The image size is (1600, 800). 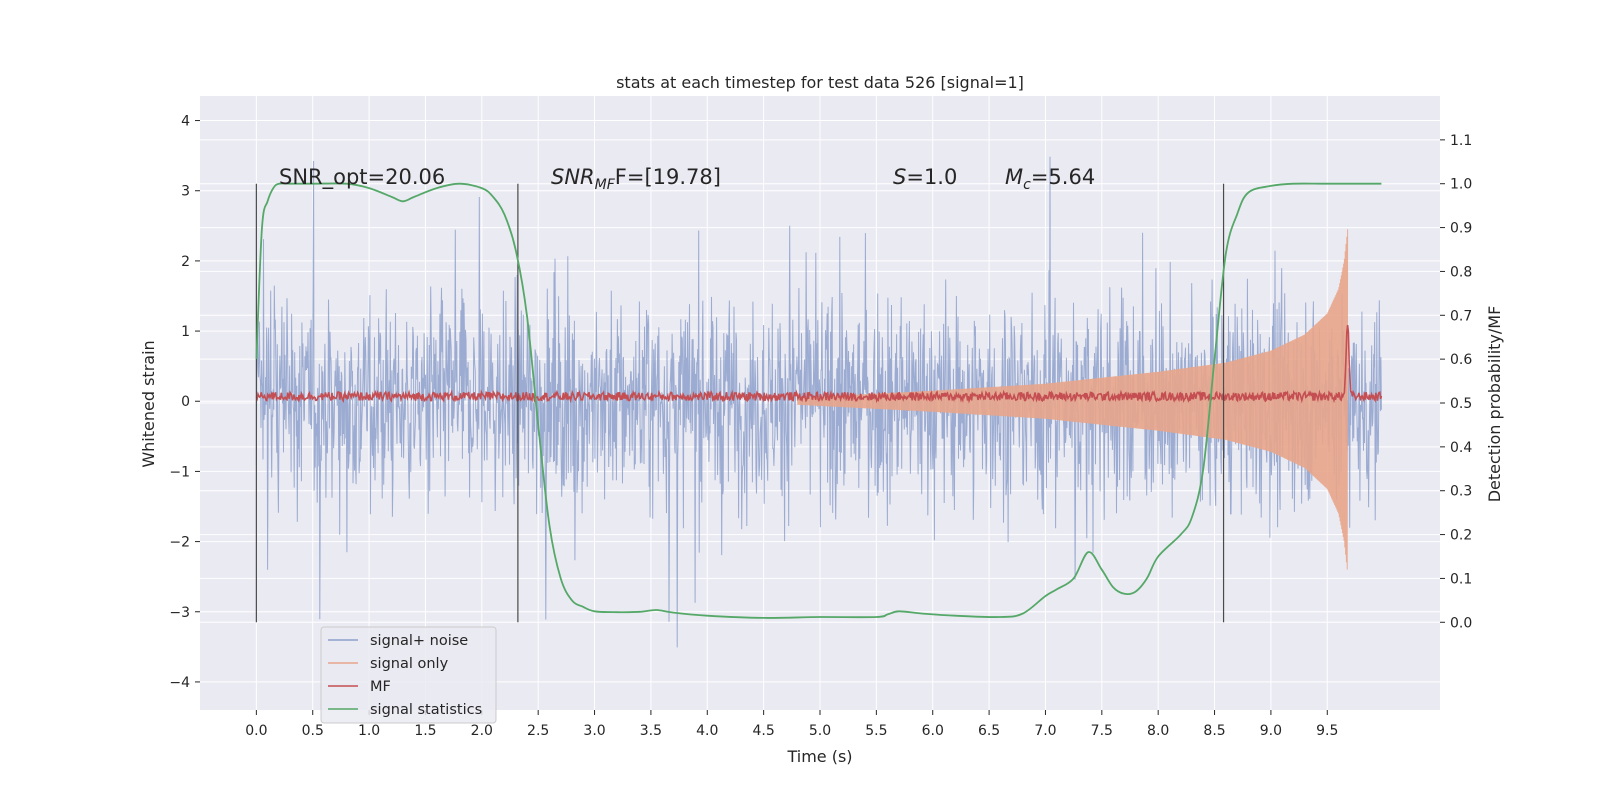 What do you see at coordinates (185, 192) in the screenshot?
I see `y-tick-label: 3` at bounding box center [185, 192].